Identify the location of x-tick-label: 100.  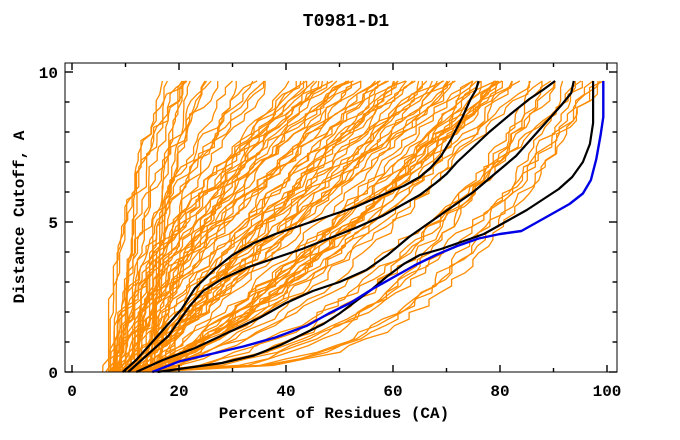
(607, 392).